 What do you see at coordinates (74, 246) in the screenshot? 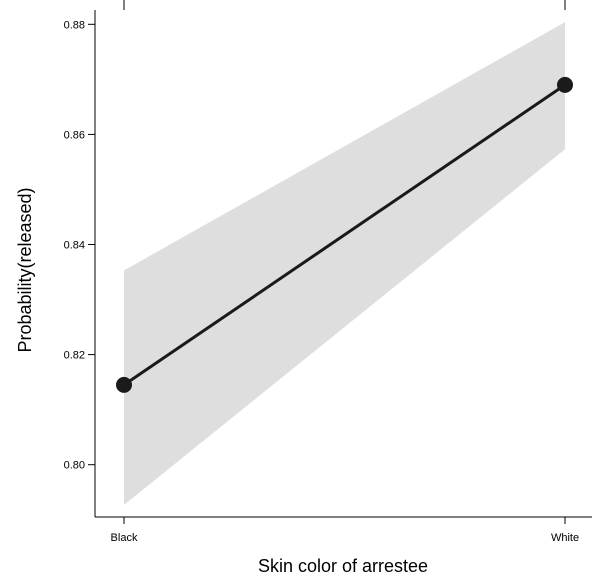
I see `y-tick-label: 0.84` at bounding box center [74, 246].